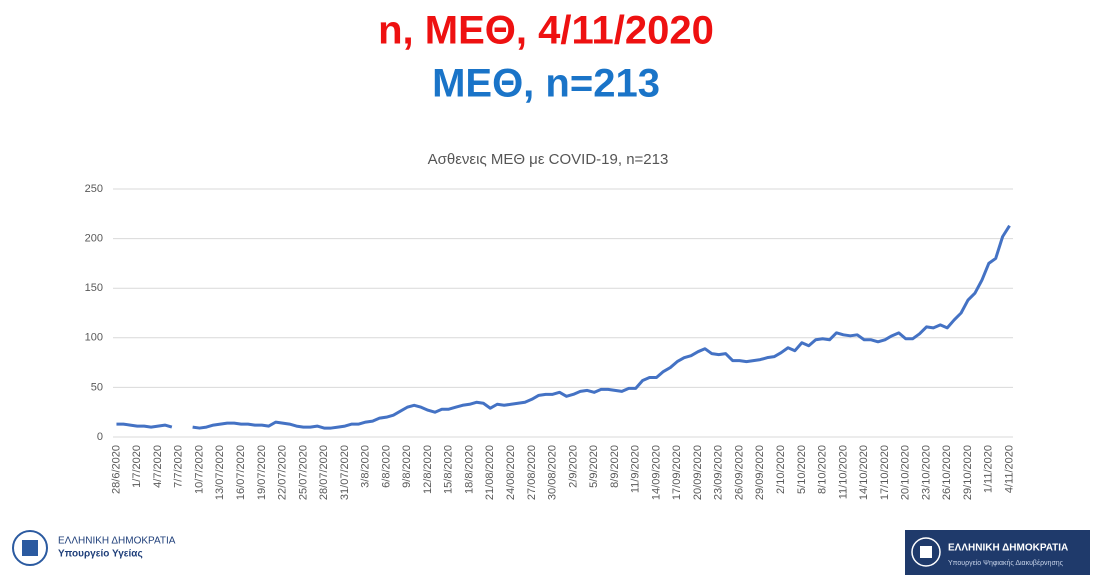 This screenshot has width=1100, height=575. I want to click on x-tick-label: 16/07/2020, so click(241, 472).